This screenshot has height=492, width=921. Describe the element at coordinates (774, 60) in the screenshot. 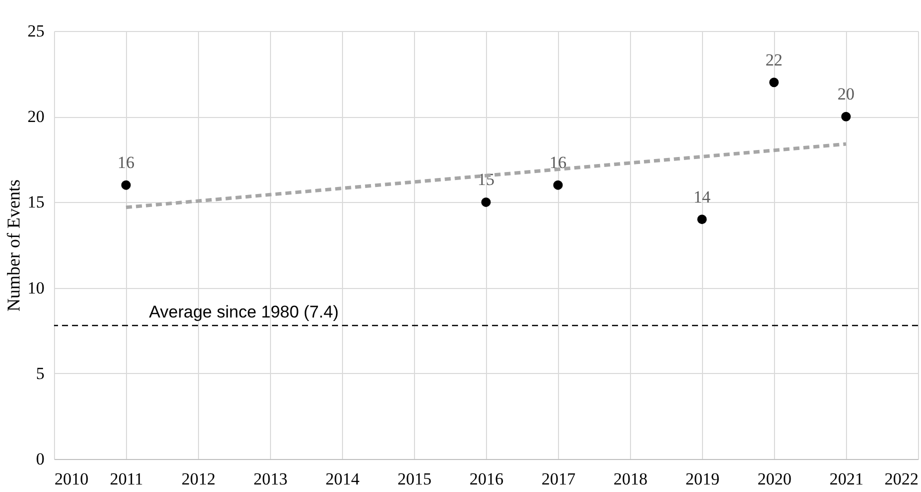

I see `data-label: 22` at that location.